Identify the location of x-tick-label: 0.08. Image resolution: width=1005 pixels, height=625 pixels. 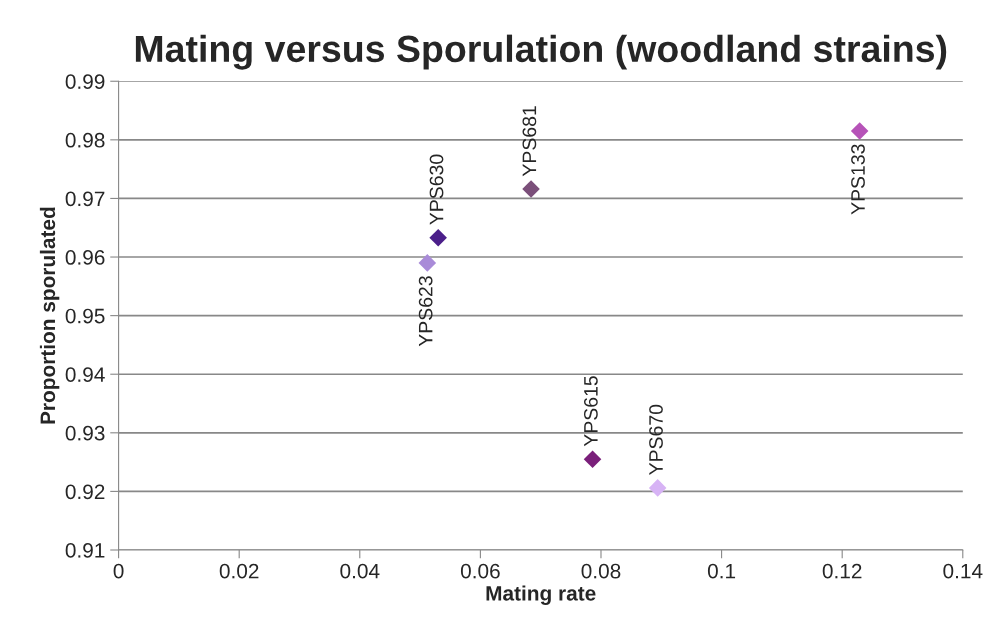
(601, 571).